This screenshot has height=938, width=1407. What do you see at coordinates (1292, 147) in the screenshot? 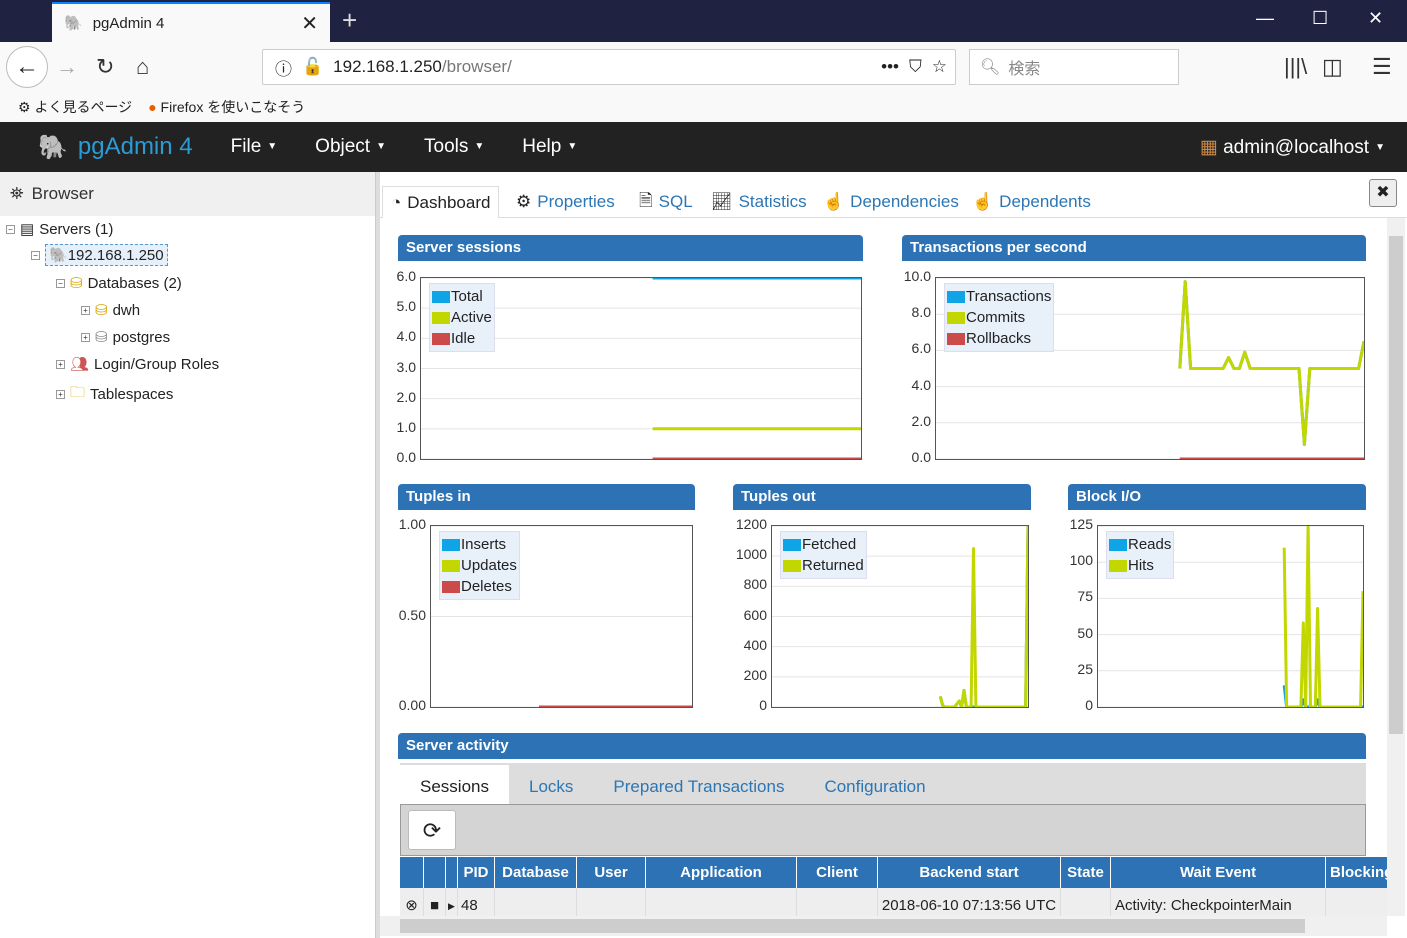
I see `user-menu: ▦ admin@localhost ▼` at bounding box center [1292, 147].